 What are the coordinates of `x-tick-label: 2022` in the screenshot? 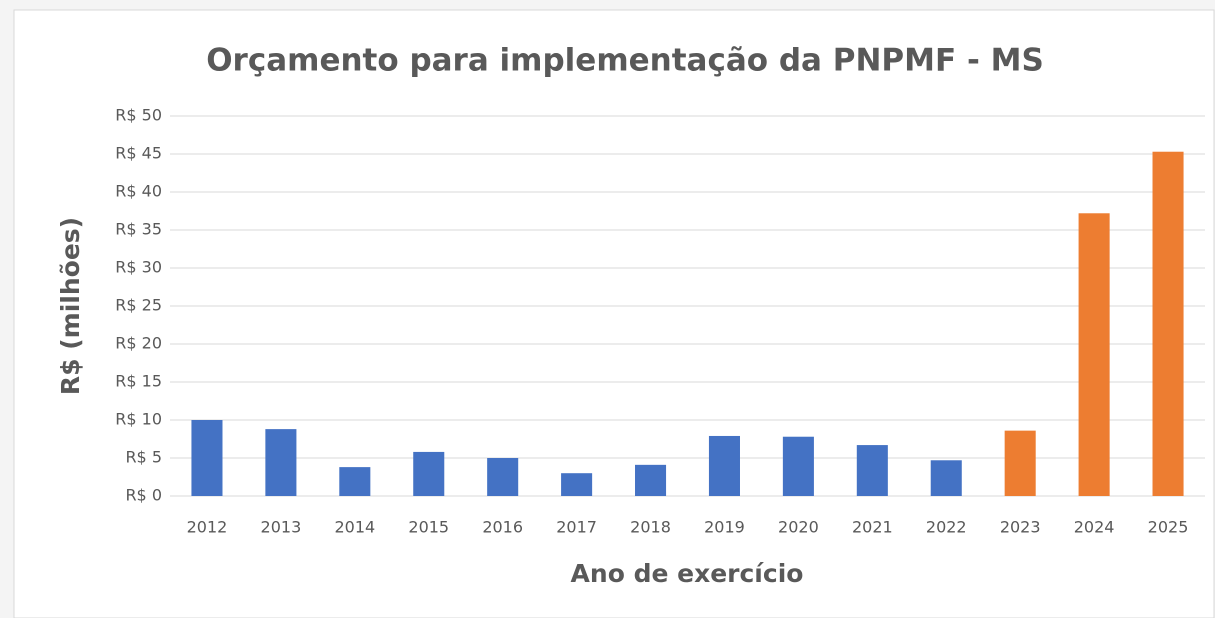 It's located at (946, 527).